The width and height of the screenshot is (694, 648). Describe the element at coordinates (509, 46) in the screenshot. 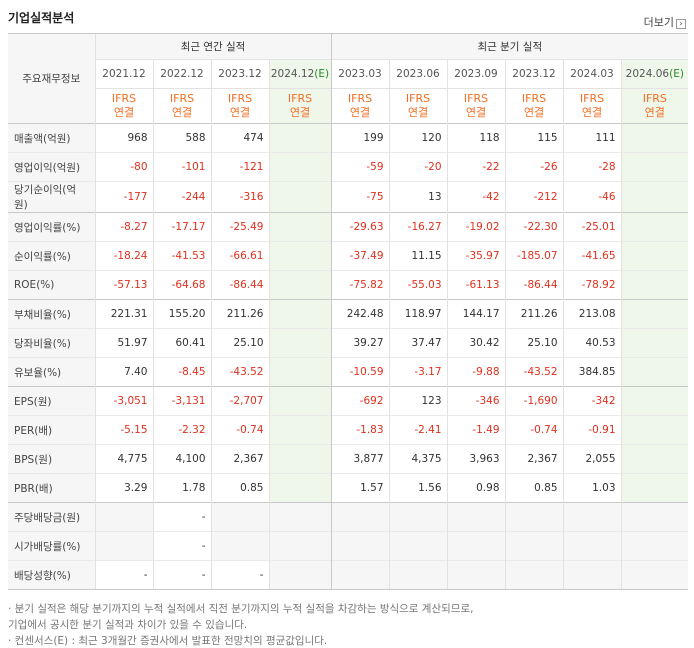

I see `quarter-group-header: 최근 분기 실적` at that location.